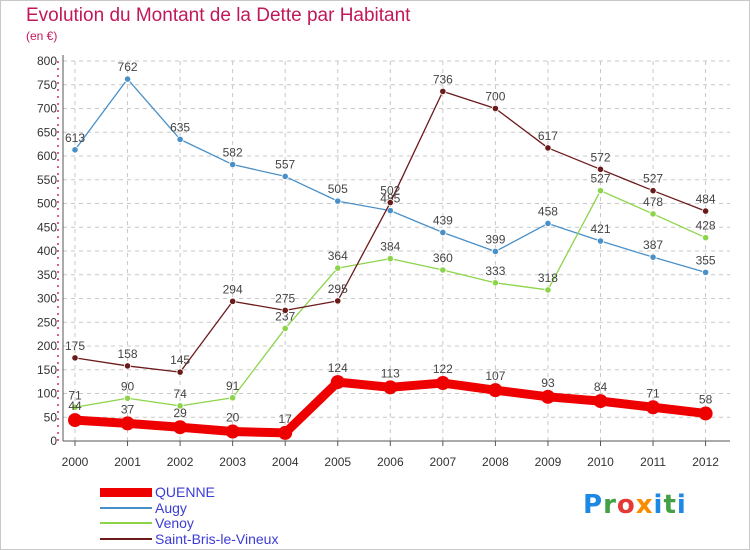 The height and width of the screenshot is (550, 750). What do you see at coordinates (653, 179) in the screenshot?
I see `data-label: 527` at bounding box center [653, 179].